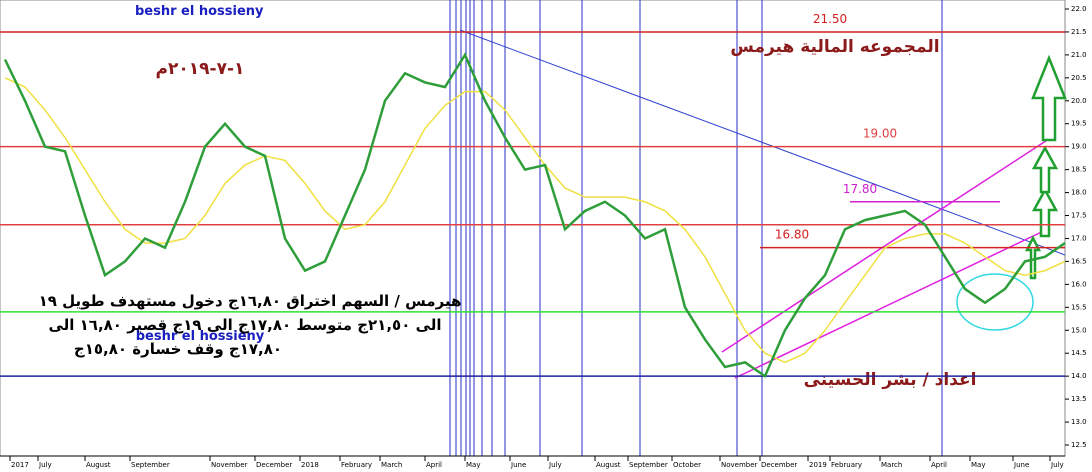  I want to click on y-tick-label: 12.5, so click(1079, 445).